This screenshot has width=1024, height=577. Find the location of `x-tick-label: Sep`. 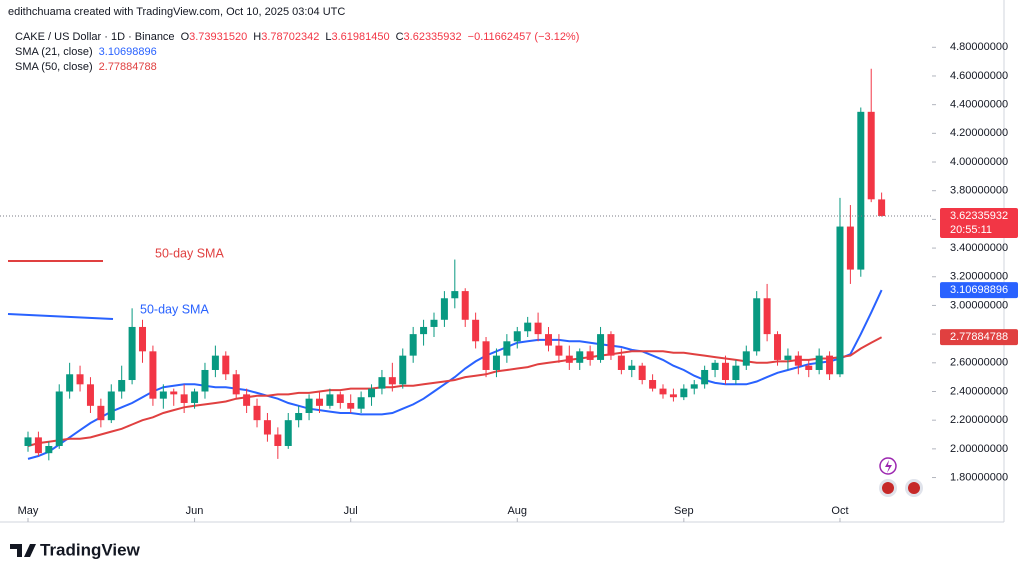

x-tick-label: Sep is located at coordinates (684, 511).